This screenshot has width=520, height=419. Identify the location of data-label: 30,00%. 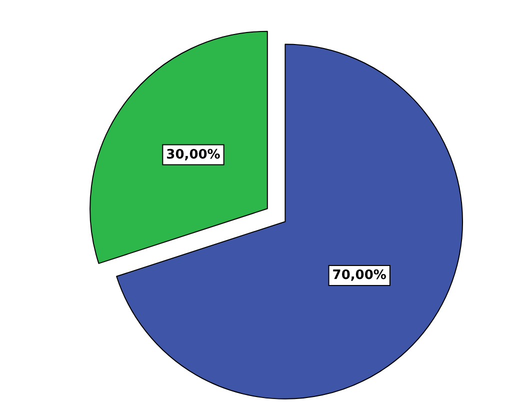
(193, 154).